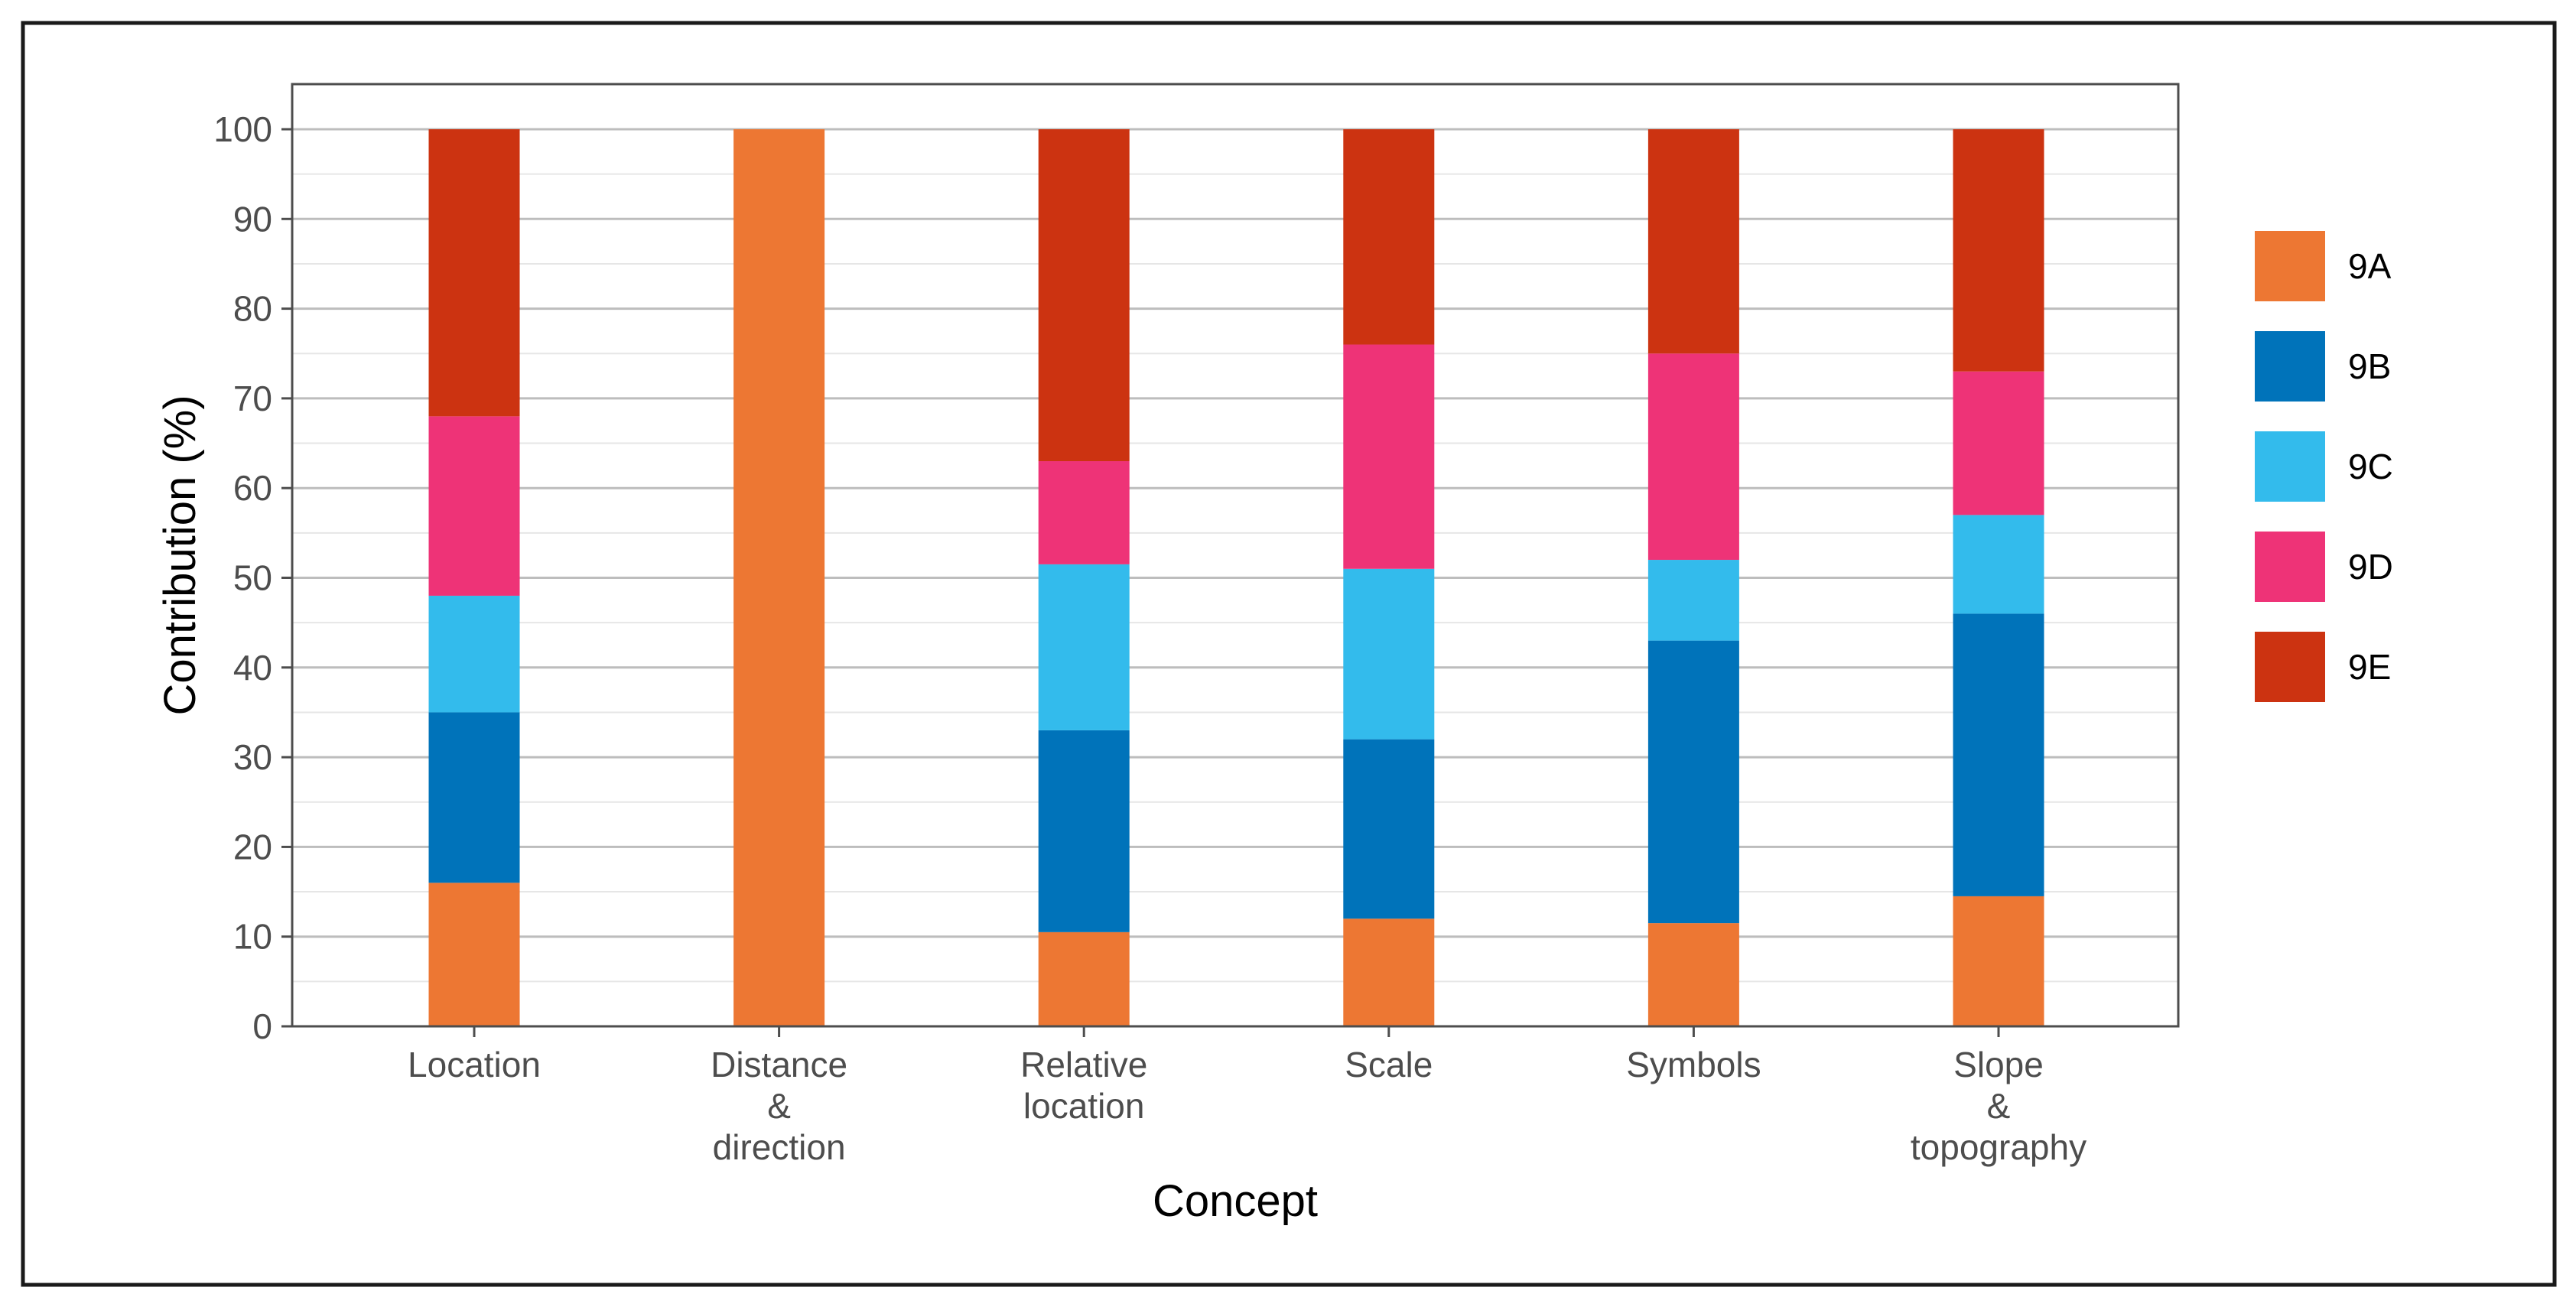 Image resolution: width=2576 pixels, height=1307 pixels. Describe the element at coordinates (252, 668) in the screenshot. I see `y-tick-label: 40` at that location.